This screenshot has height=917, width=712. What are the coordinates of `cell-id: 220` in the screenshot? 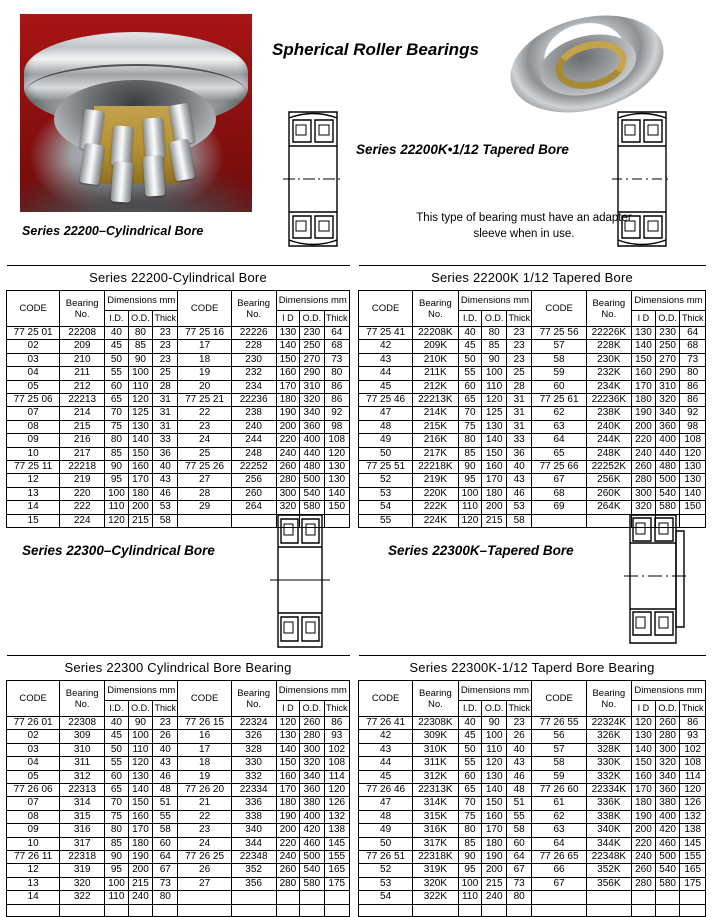 It's located at (288, 844).